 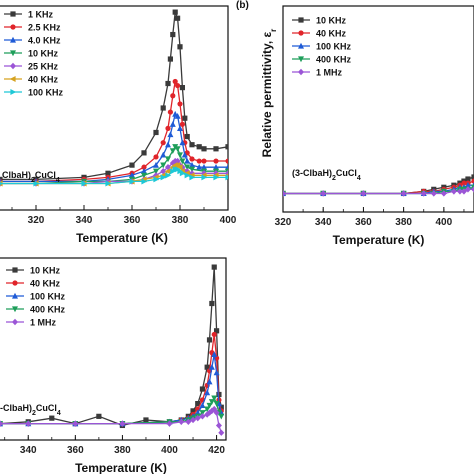 What do you see at coordinates (329, 73) in the screenshot?
I see `legend-entry: 1 MHz` at bounding box center [329, 73].